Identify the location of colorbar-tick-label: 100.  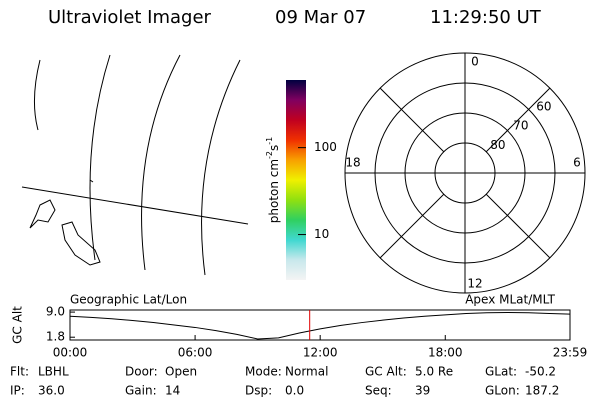
(325, 147).